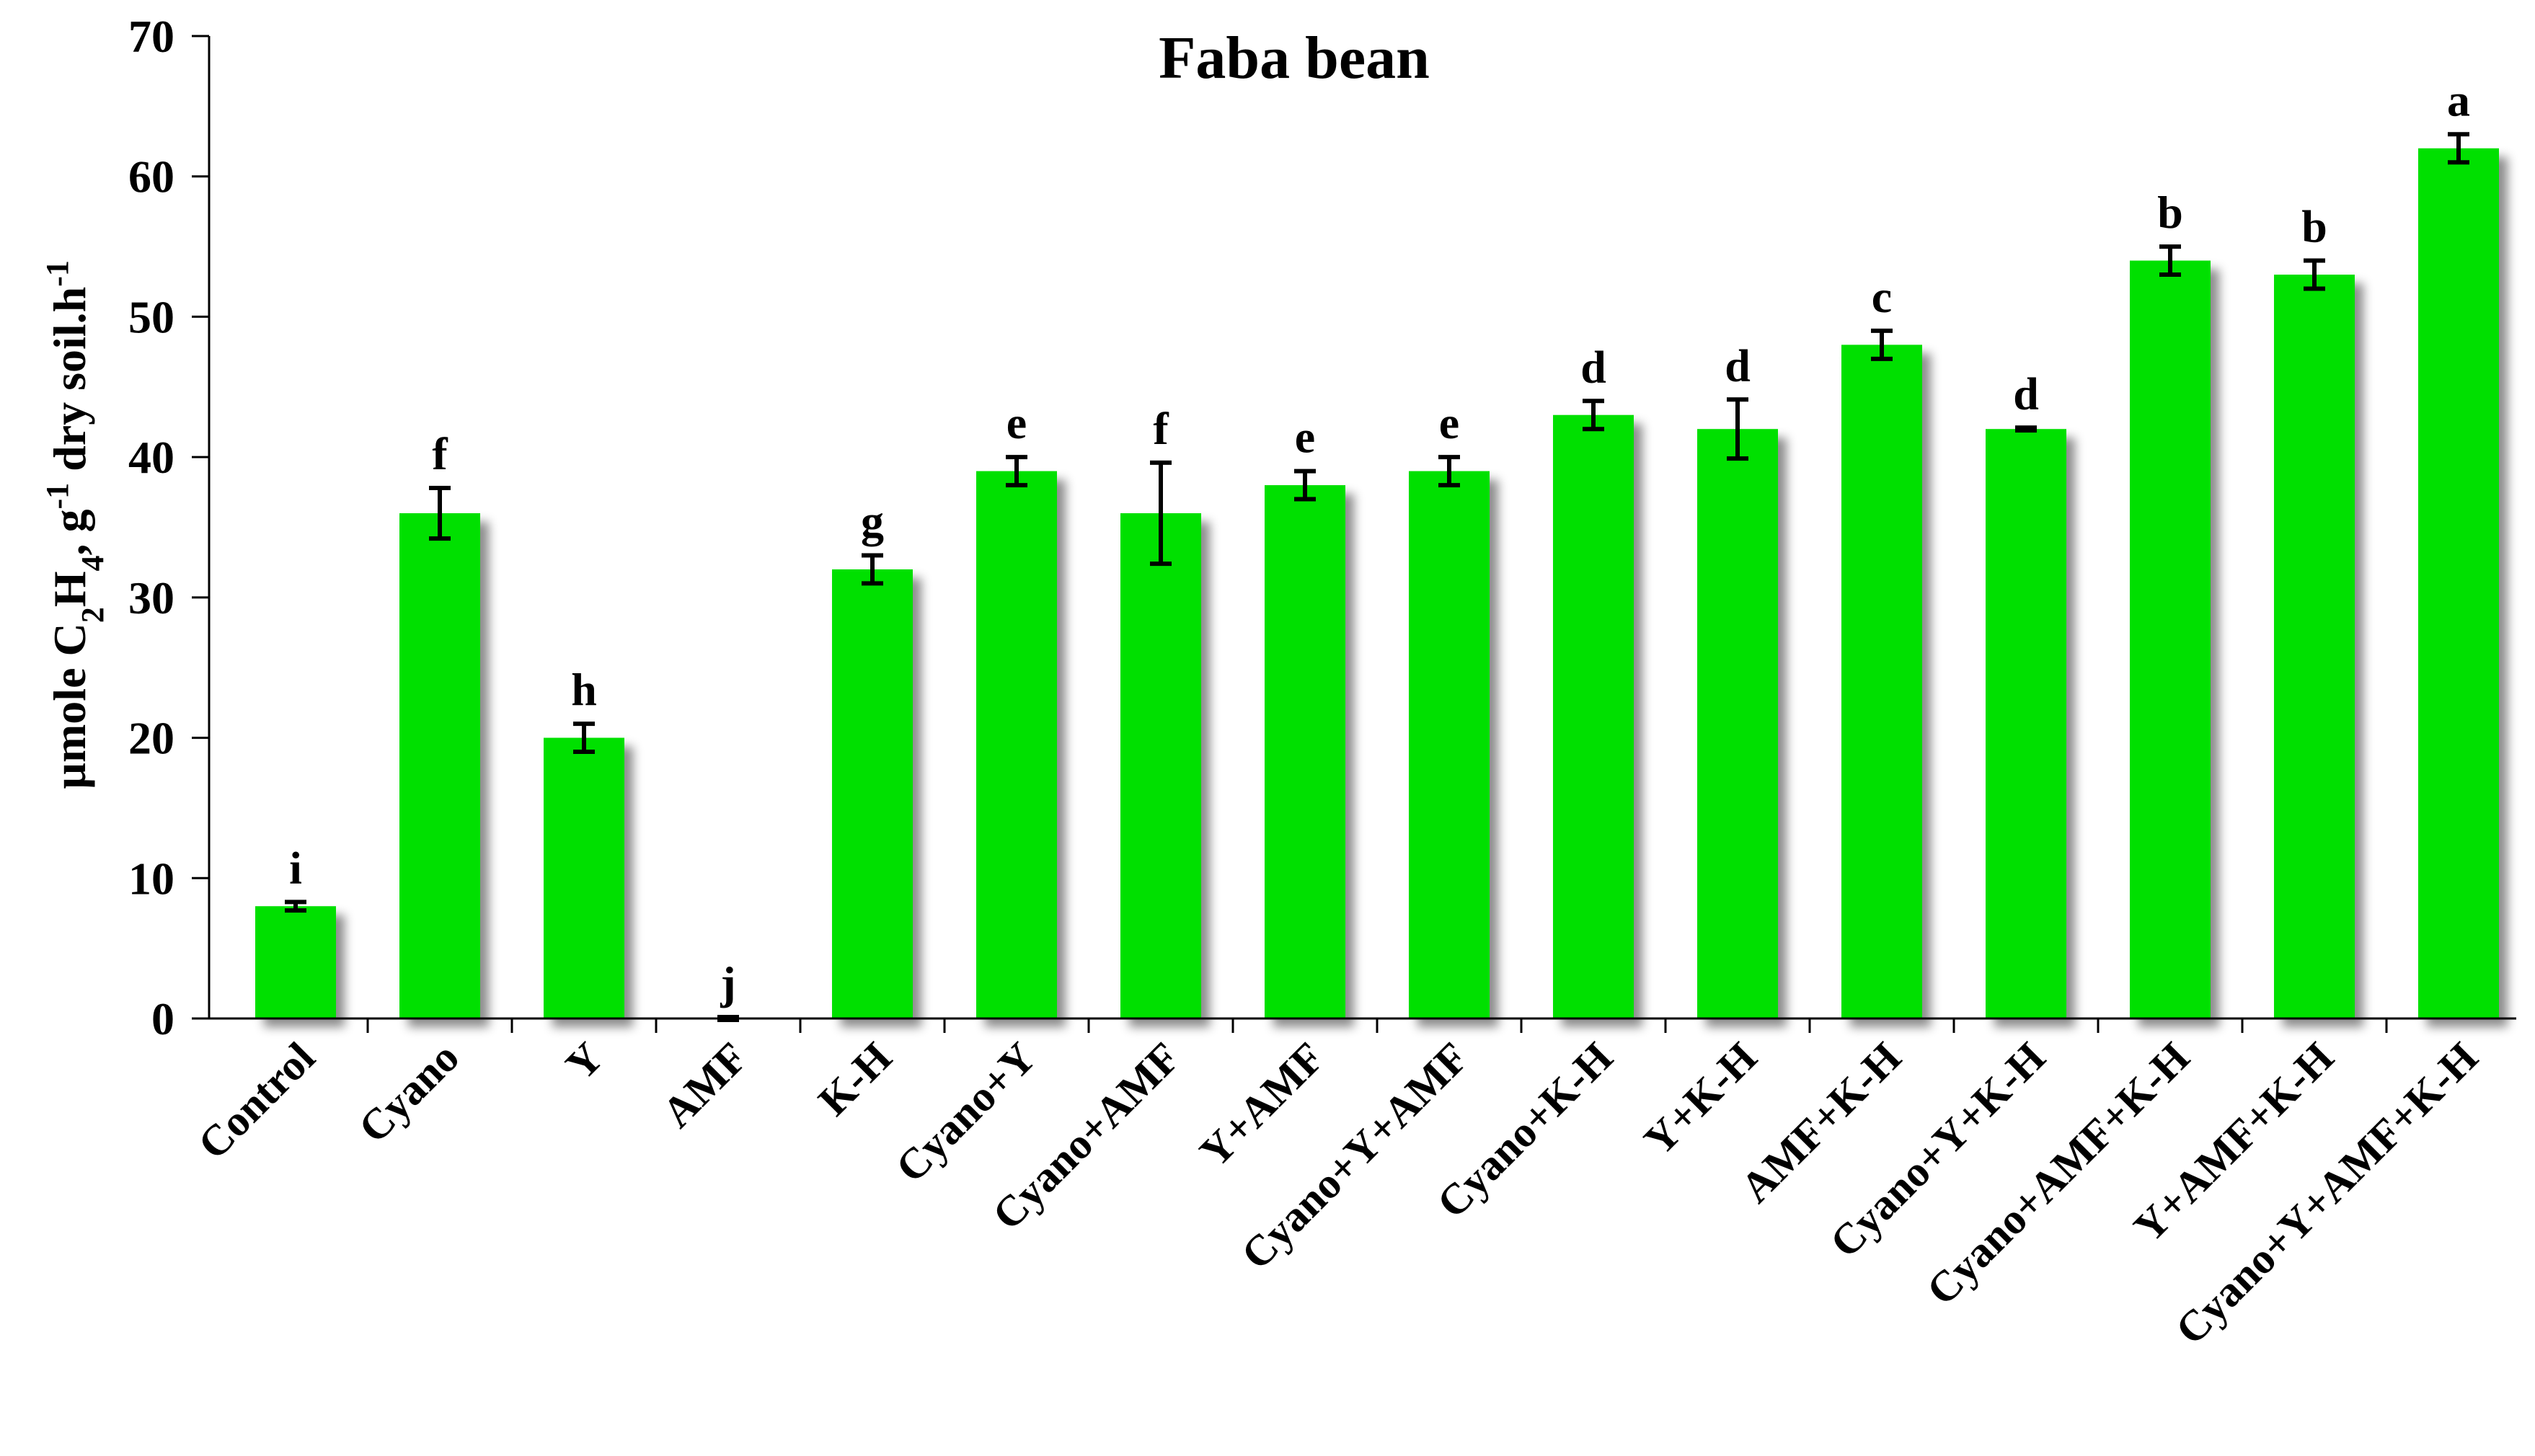 Image resolution: width=2535 pixels, height=1456 pixels. I want to click on y-tick-label: 40, so click(151, 457).